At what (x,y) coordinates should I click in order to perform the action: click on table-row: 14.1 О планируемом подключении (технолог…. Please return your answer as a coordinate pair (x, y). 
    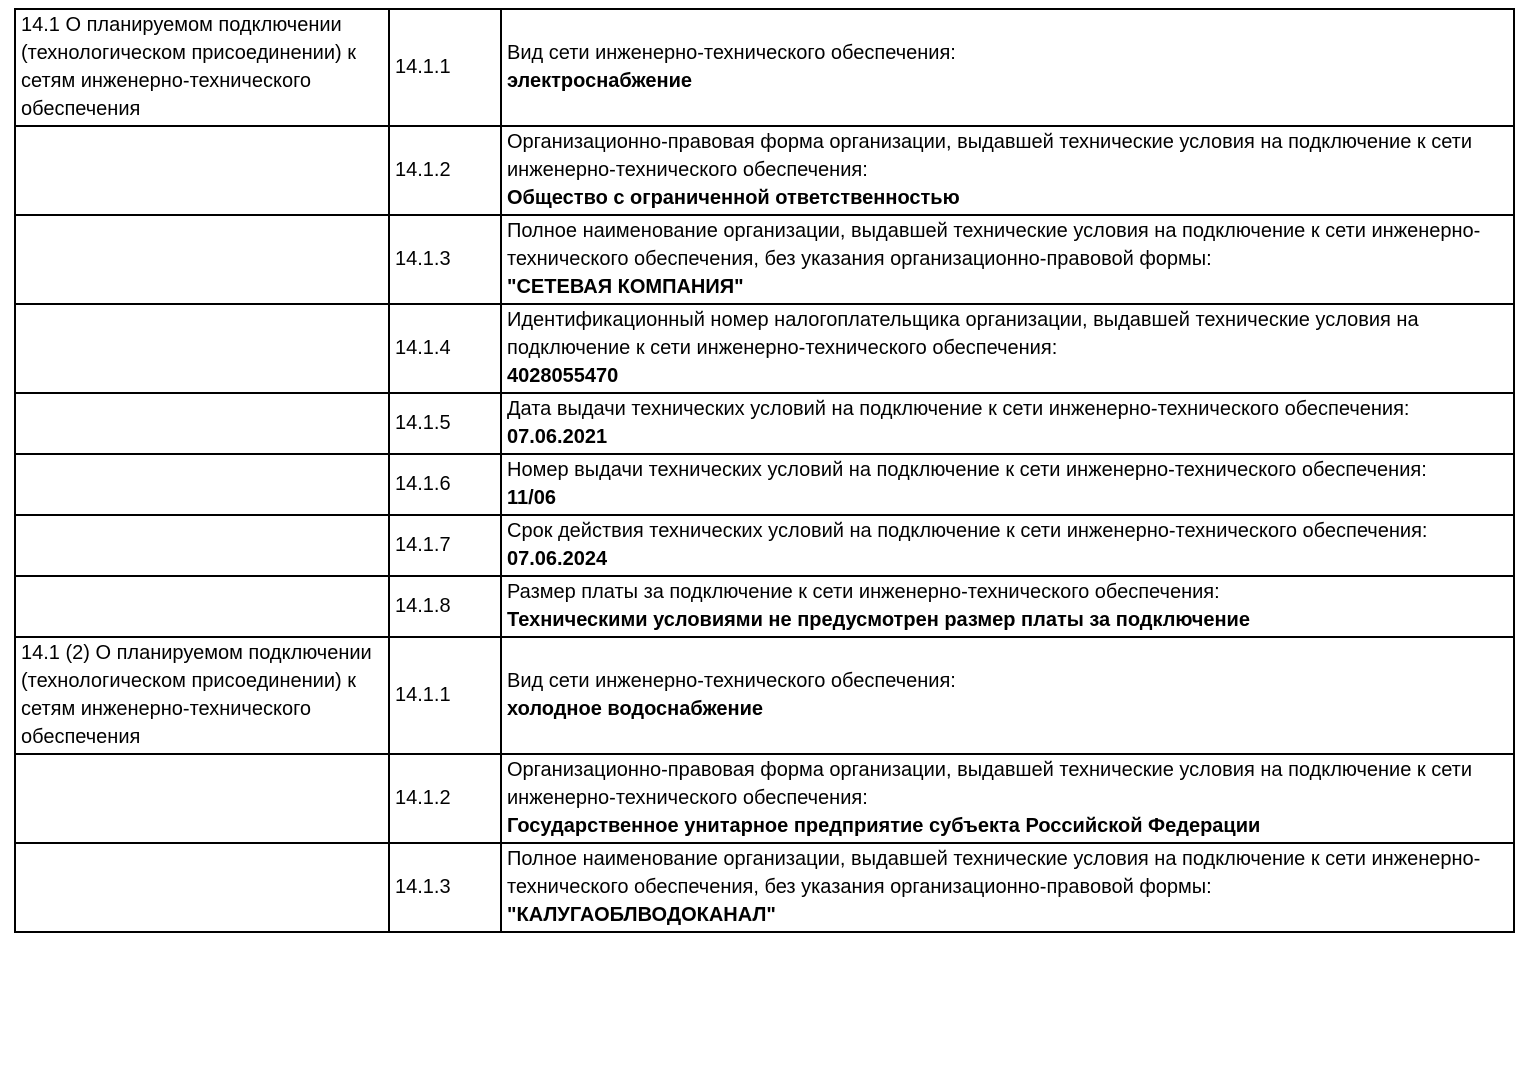
    Looking at the image, I should click on (764, 67).